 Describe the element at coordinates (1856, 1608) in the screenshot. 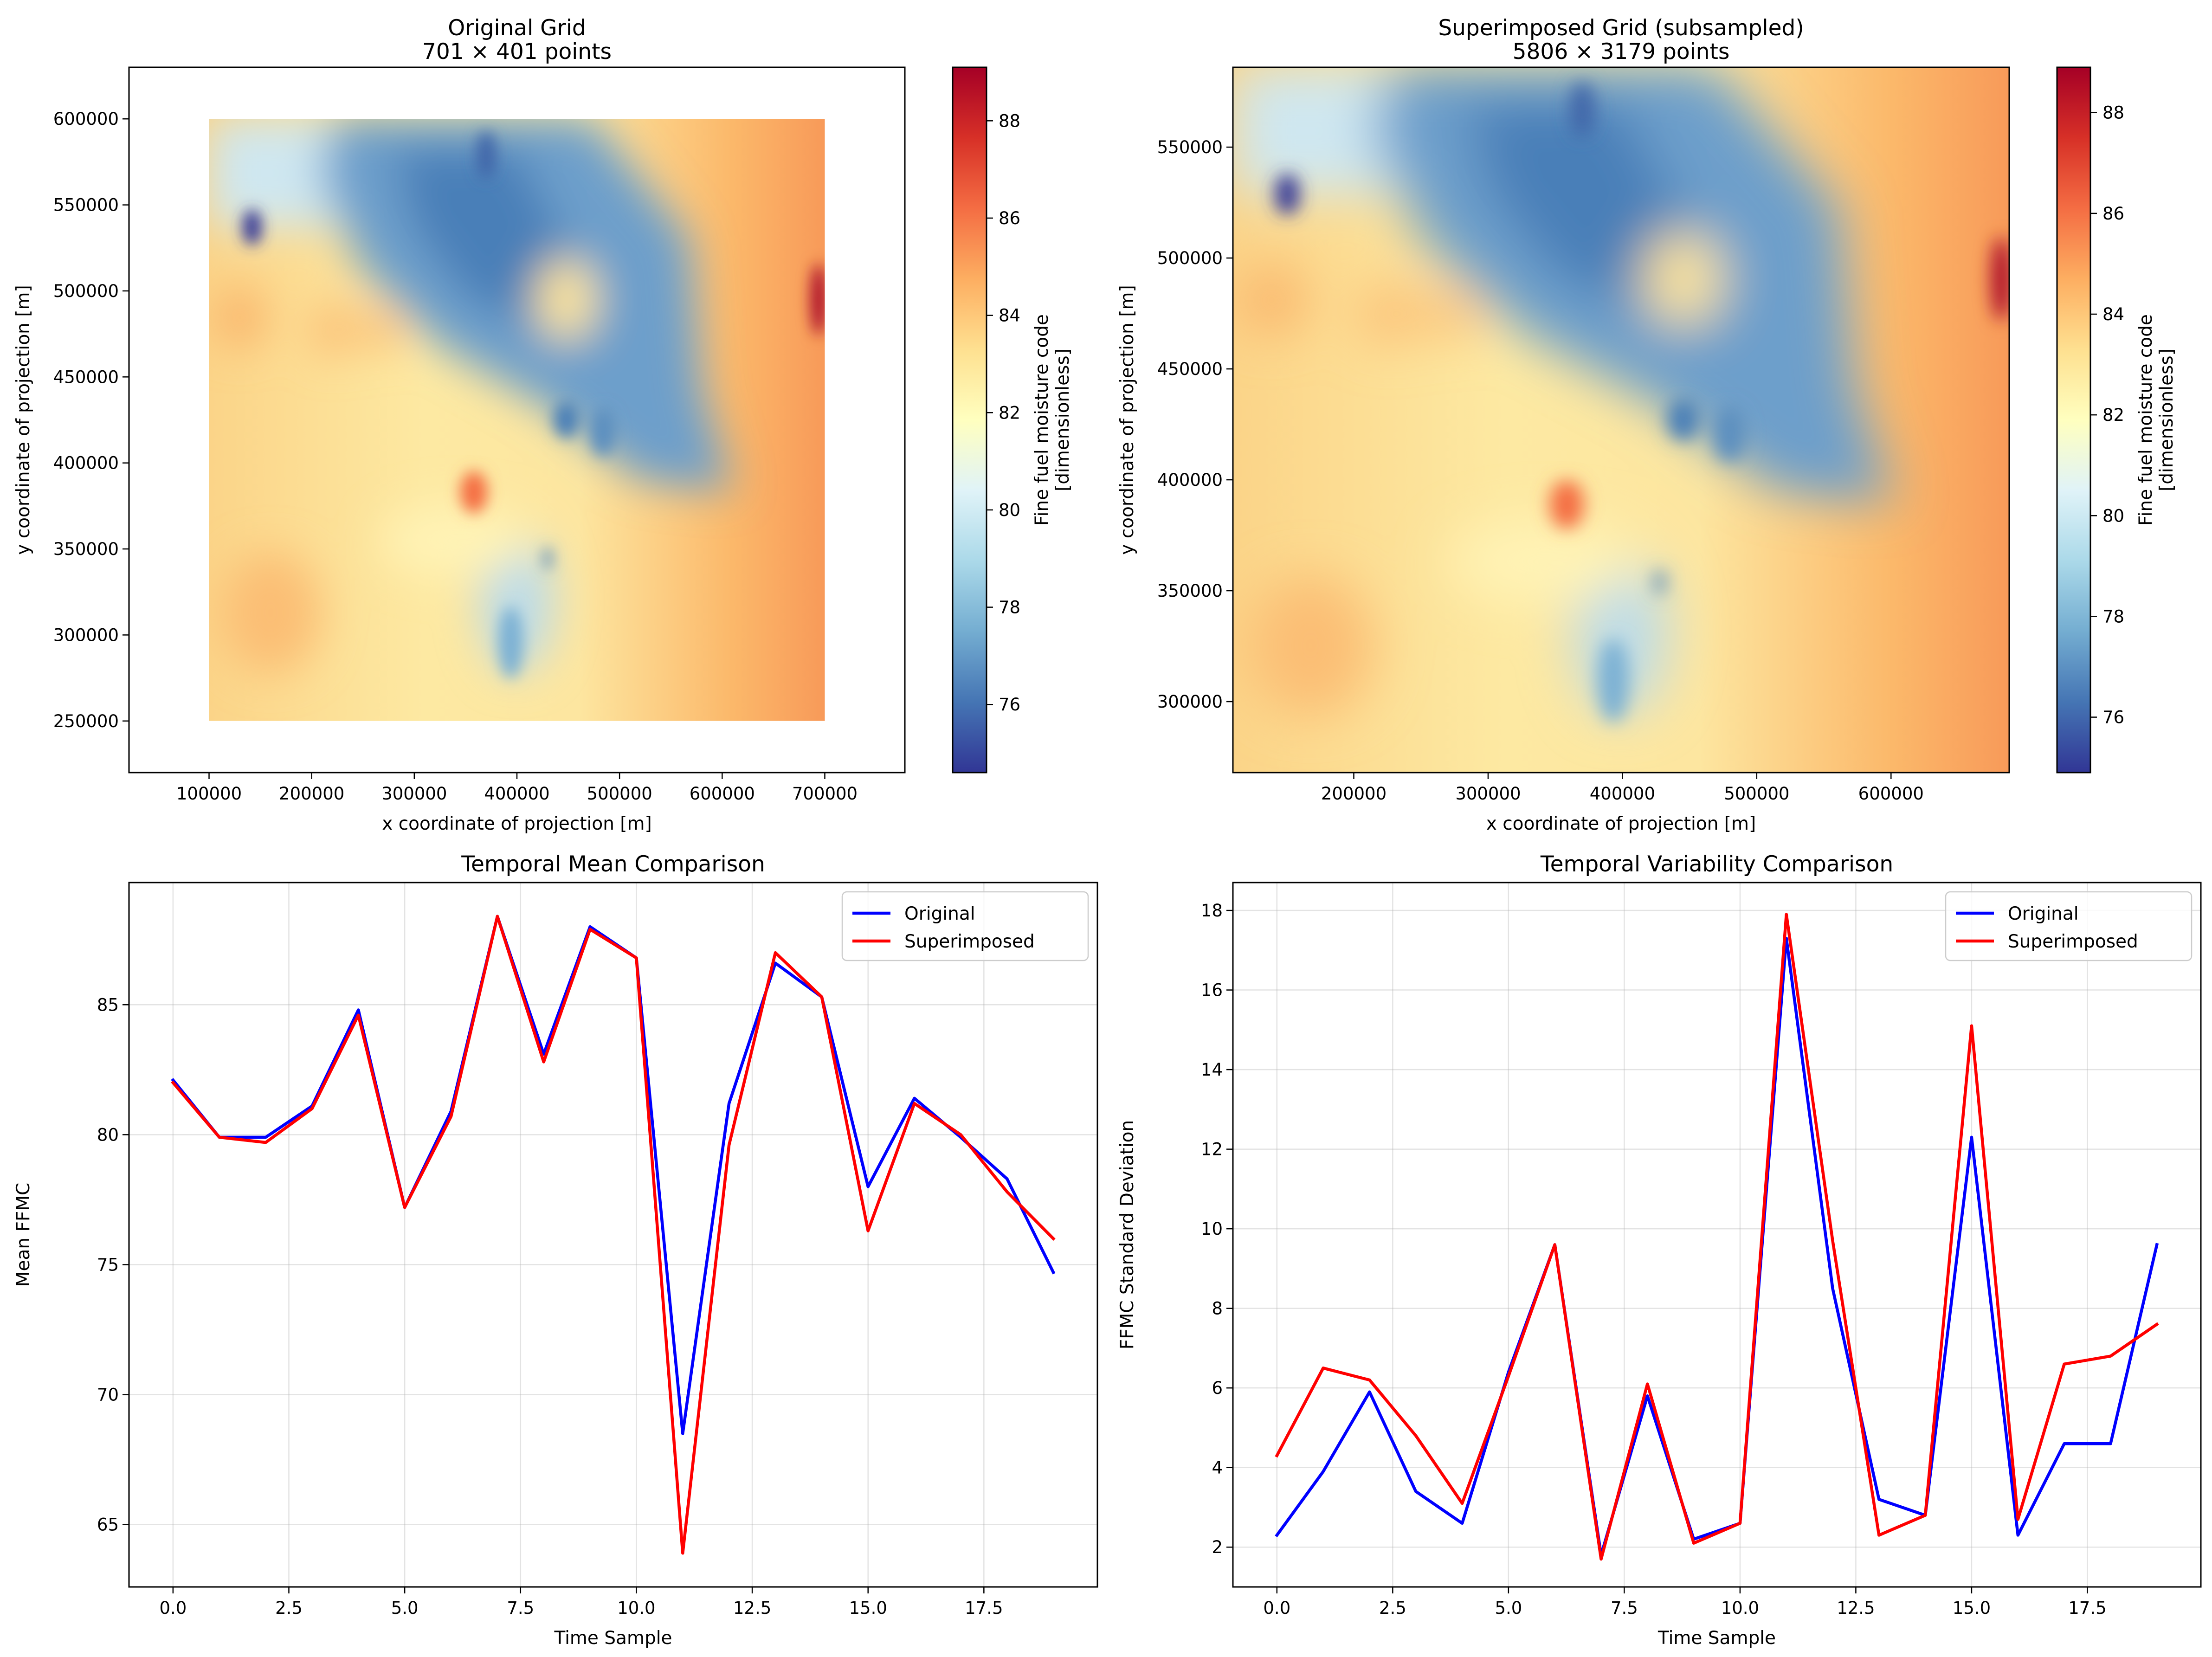

I see `x-tick-label: 12.5` at that location.